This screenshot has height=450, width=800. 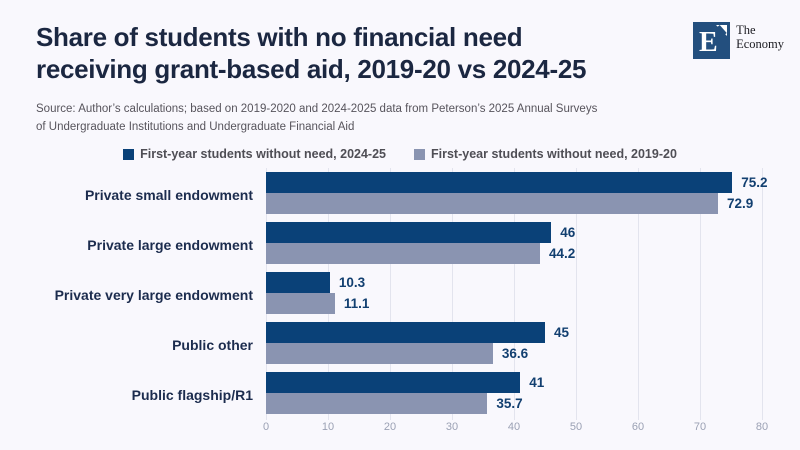 What do you see at coordinates (170, 245) in the screenshot?
I see `category-label: Private large endowment` at bounding box center [170, 245].